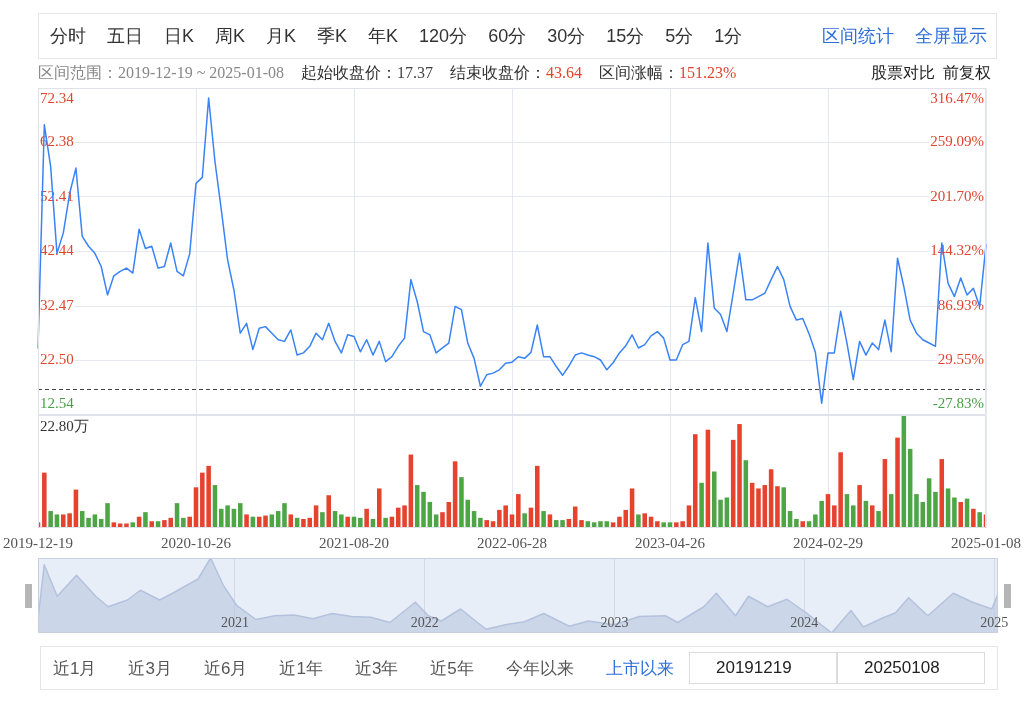 The width and height of the screenshot is (1024, 721). What do you see at coordinates (515, 72) in the screenshot?
I see `text: 结束收盘价：43.64` at bounding box center [515, 72].